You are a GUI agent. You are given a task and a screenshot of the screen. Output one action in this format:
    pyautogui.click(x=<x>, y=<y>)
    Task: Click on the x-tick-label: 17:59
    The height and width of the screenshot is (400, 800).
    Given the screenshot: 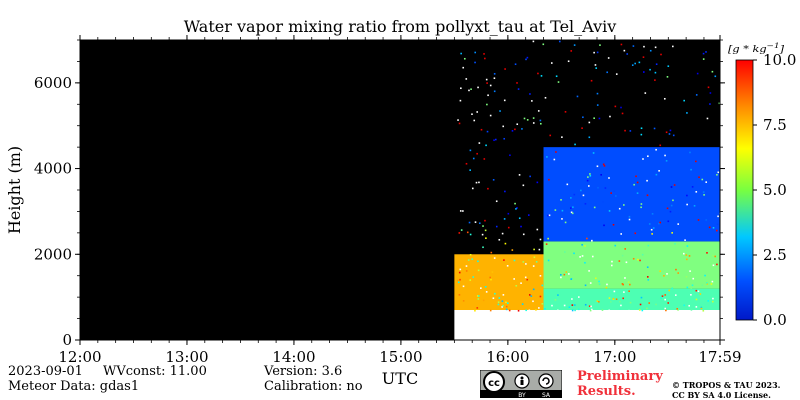 What is the action you would take?
    pyautogui.click(x=719, y=357)
    